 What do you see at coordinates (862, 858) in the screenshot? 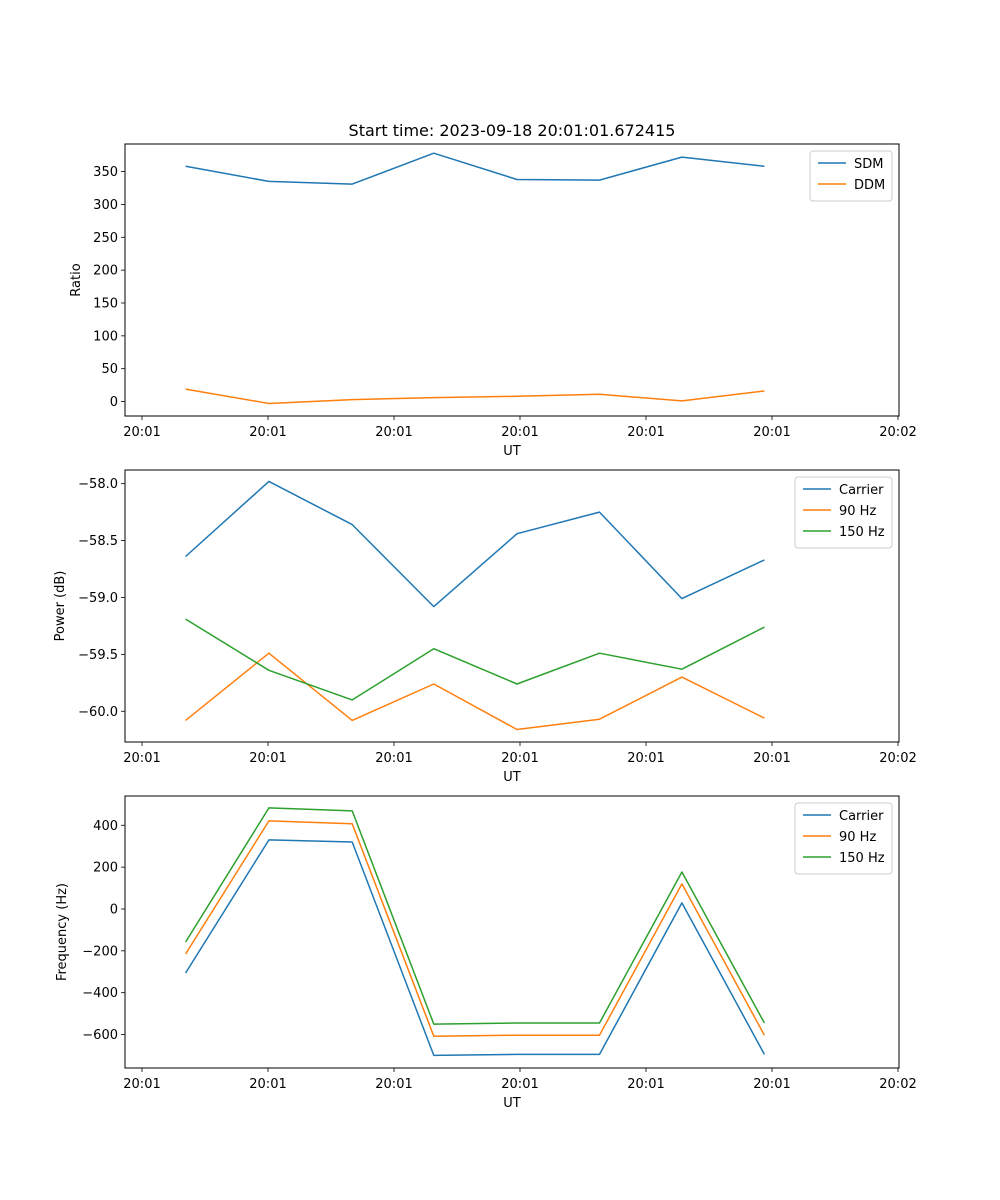
I see `frequency-legend-label: 150 Hz` at bounding box center [862, 858].